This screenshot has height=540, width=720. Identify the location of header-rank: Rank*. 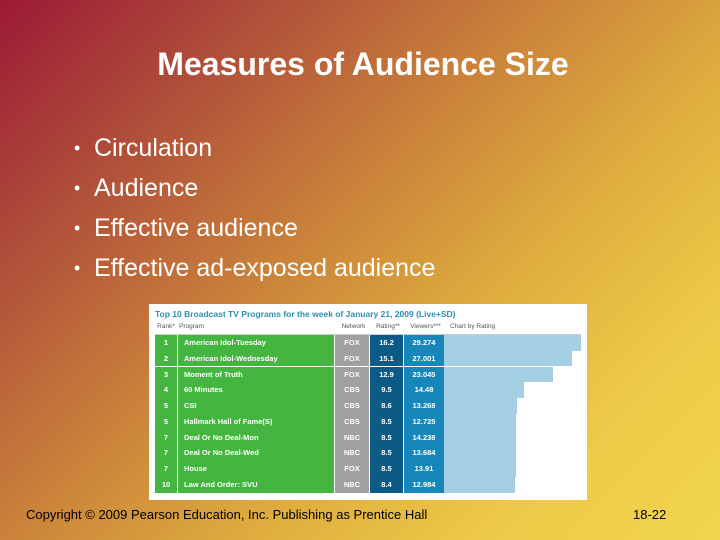
(166, 326).